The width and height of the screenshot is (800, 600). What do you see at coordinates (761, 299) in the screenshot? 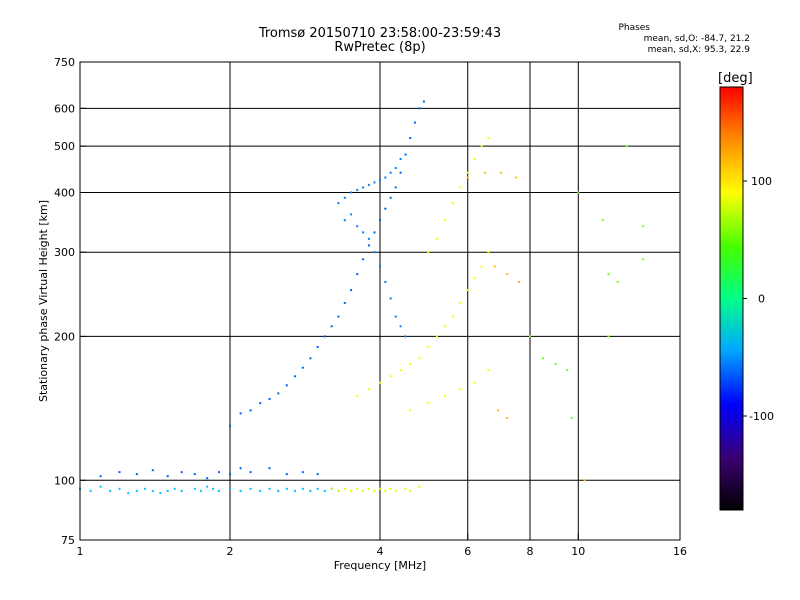
I see `colorbar-tick-label: 0` at bounding box center [761, 299].